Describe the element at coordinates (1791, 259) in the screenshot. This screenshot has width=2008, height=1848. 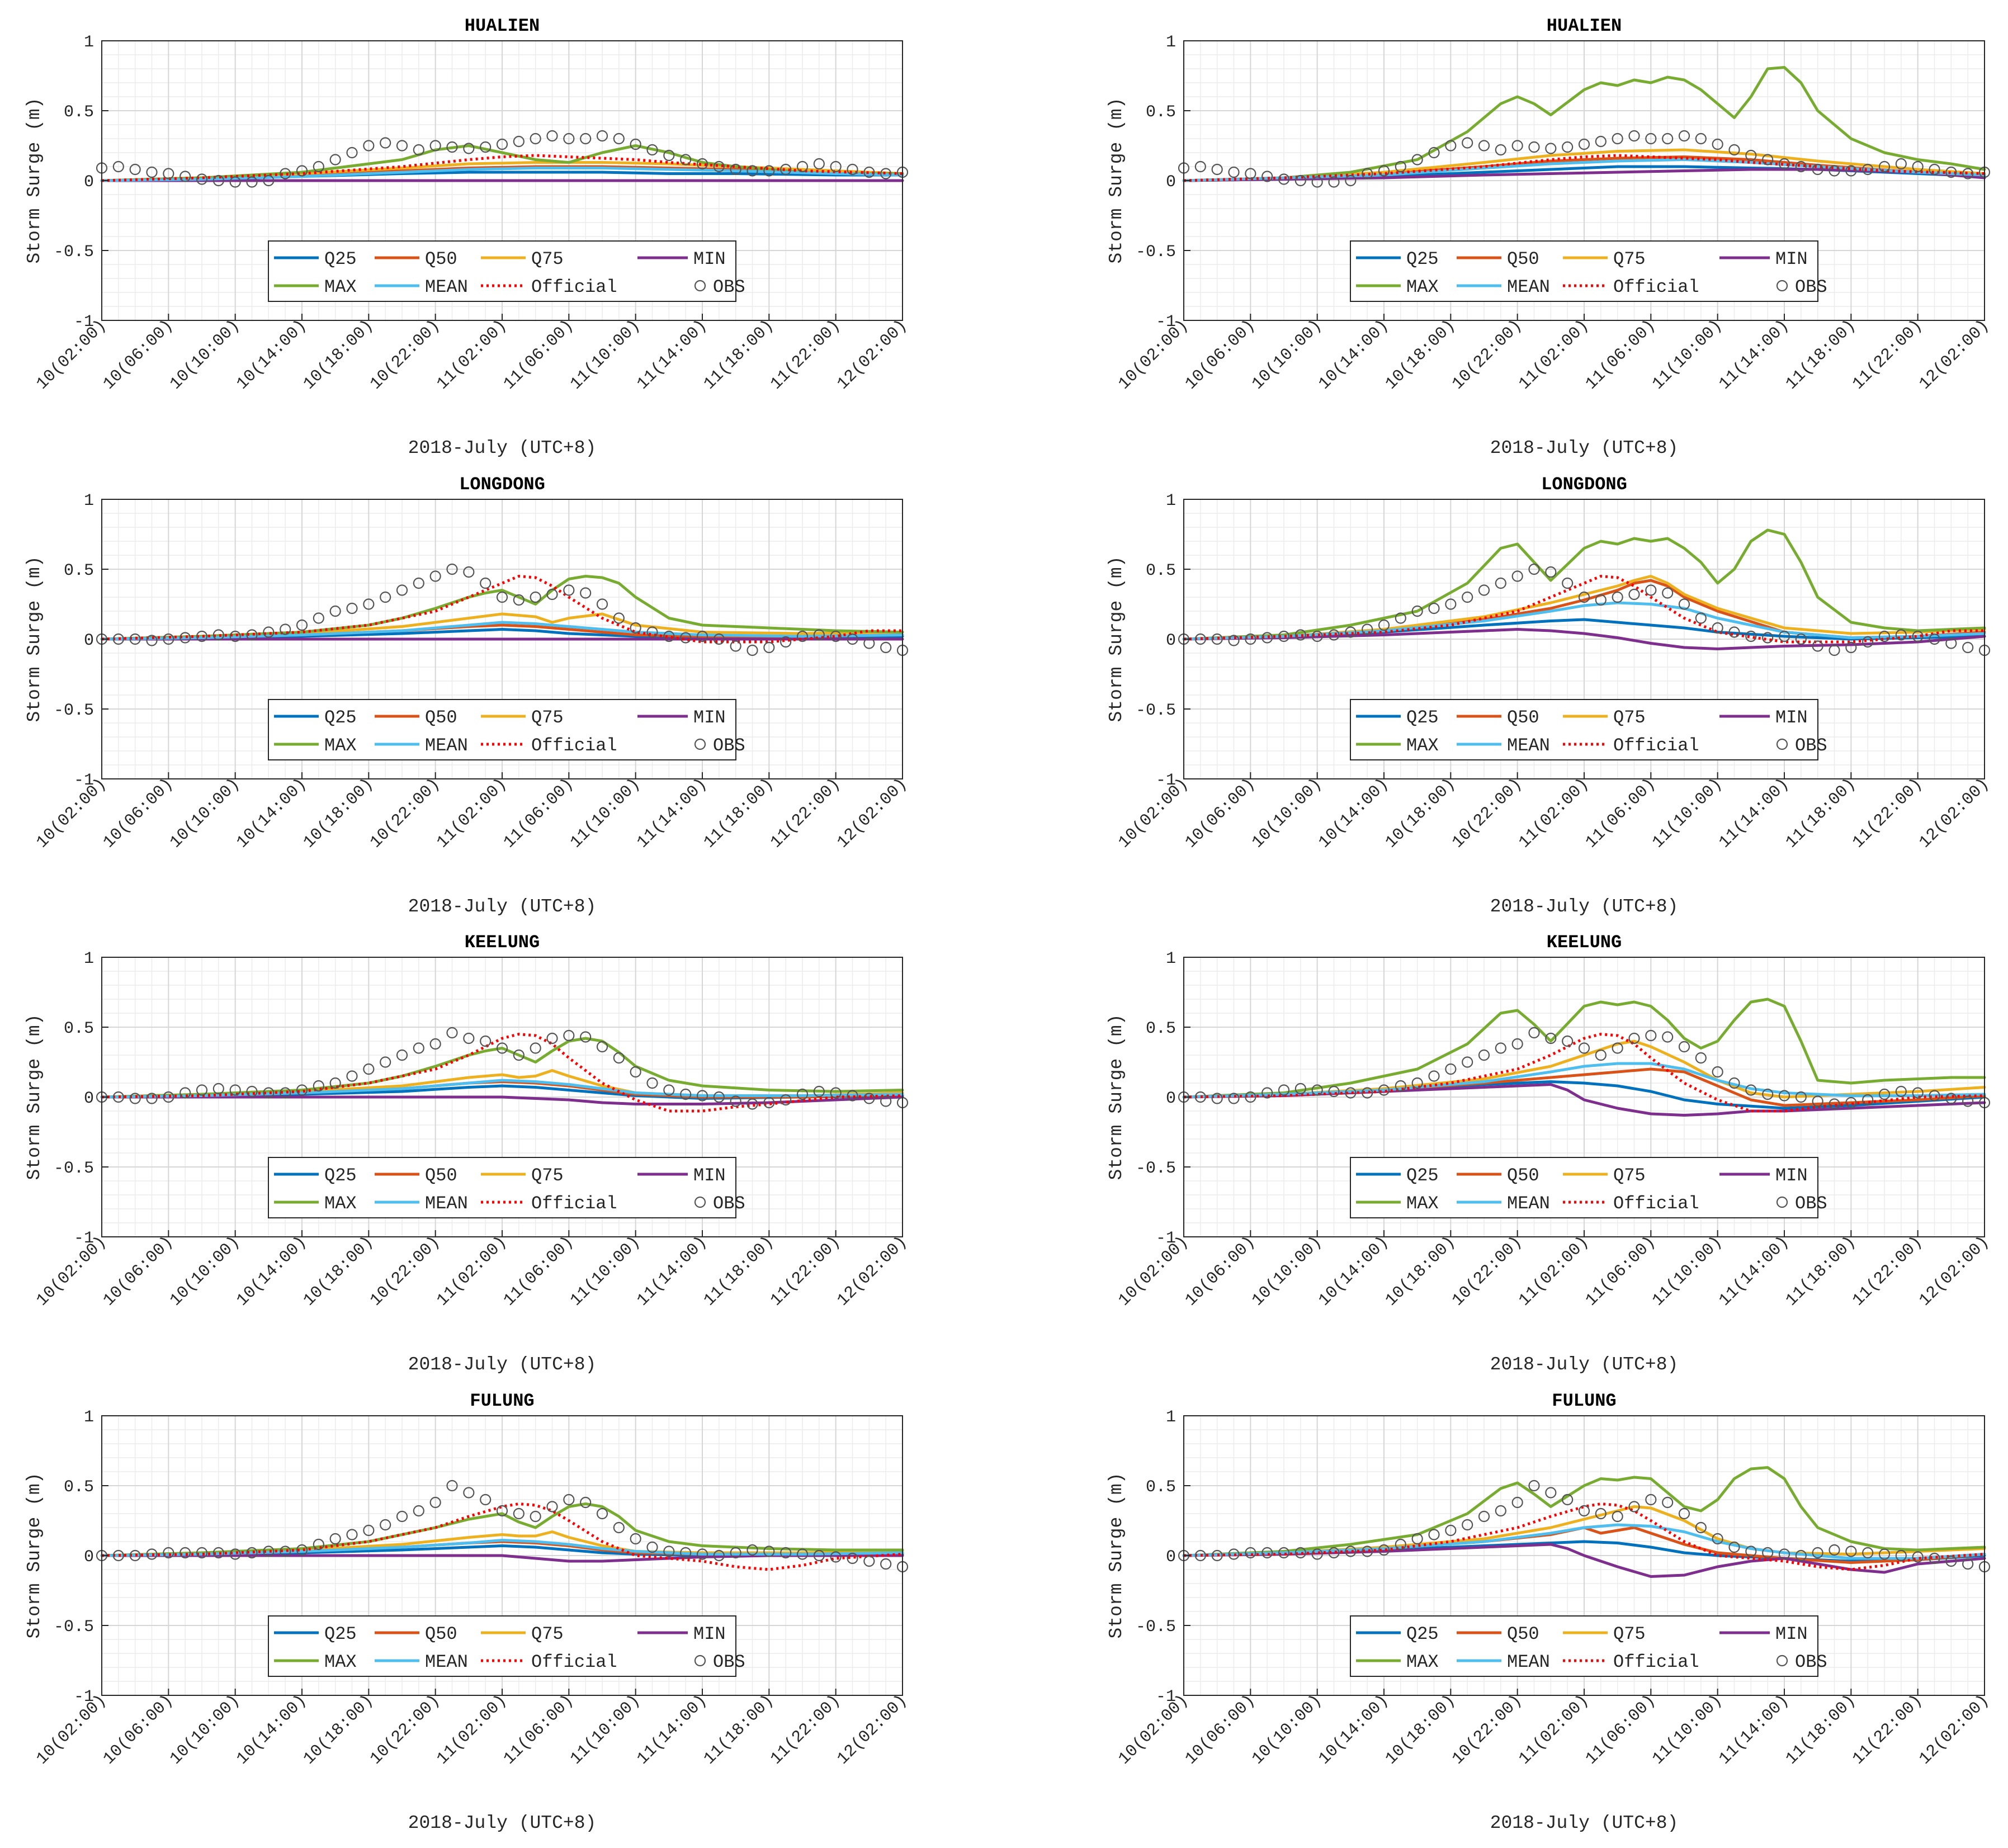
I see `legend-label: MIN` at that location.